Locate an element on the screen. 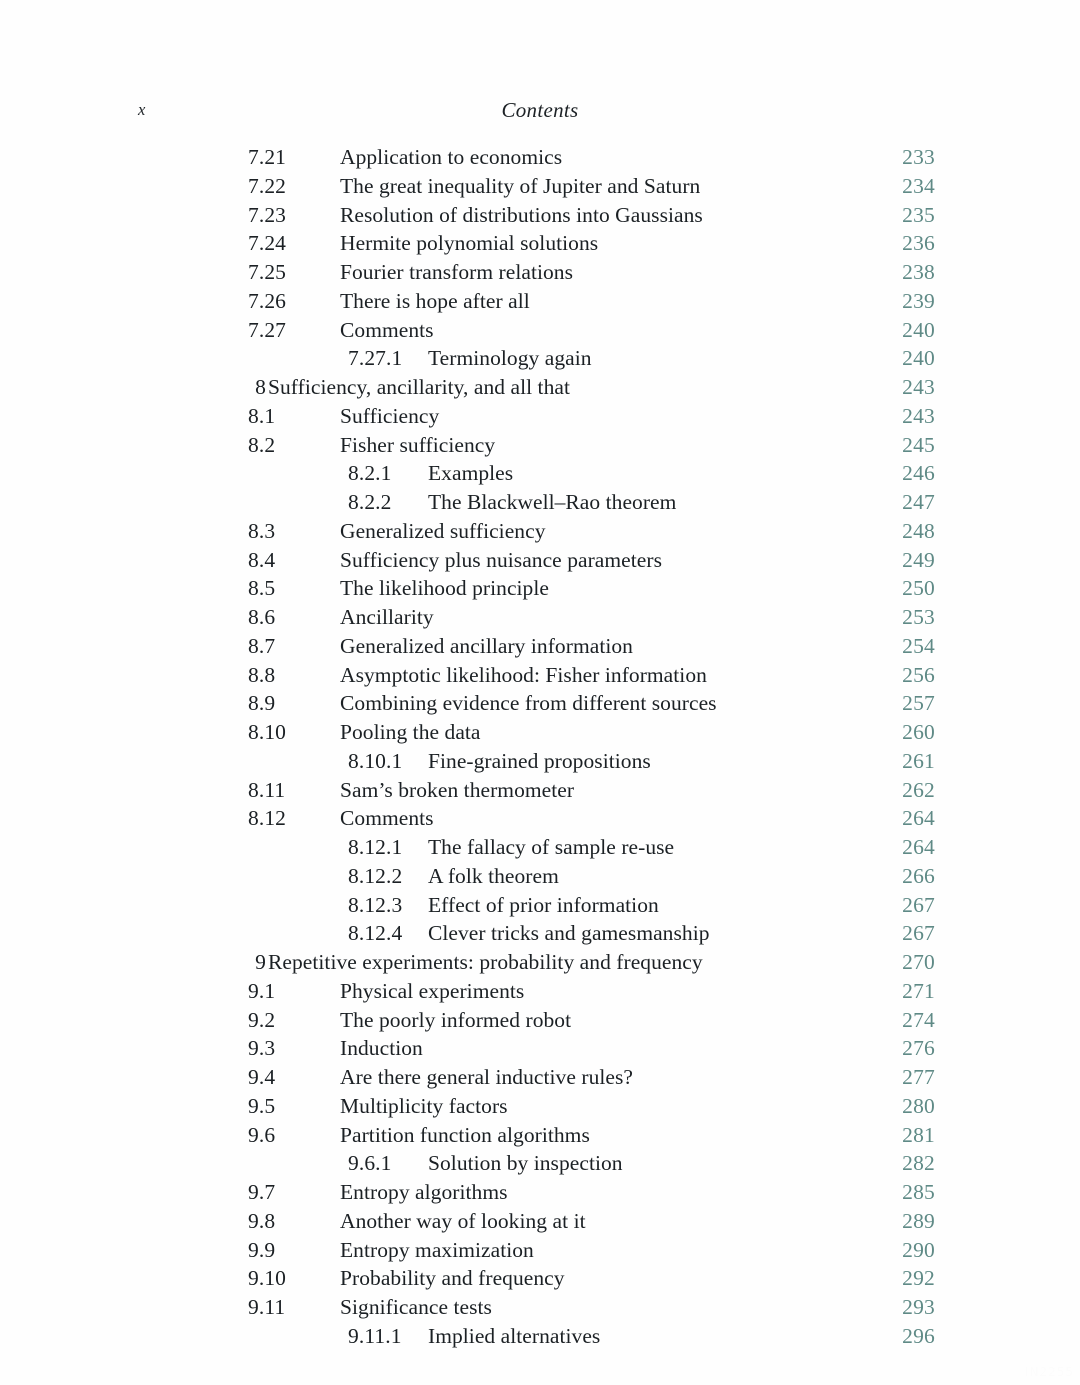 The height and width of the screenshot is (1385, 1080). running-head: x Contents is located at coordinates (540, 112).